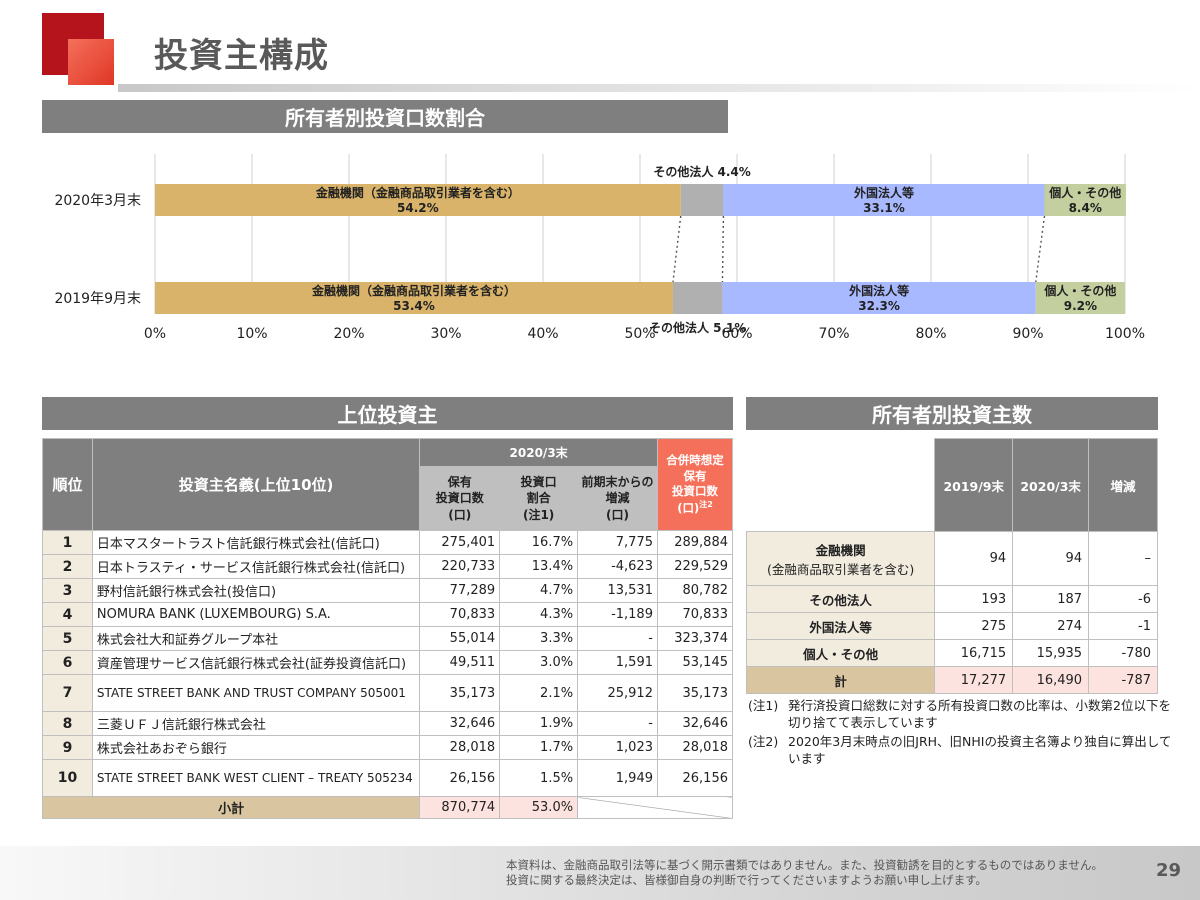  What do you see at coordinates (840, 558) in the screenshot?
I see `category-cell: 金融機関 (金融商品取引業者を含む)` at bounding box center [840, 558].